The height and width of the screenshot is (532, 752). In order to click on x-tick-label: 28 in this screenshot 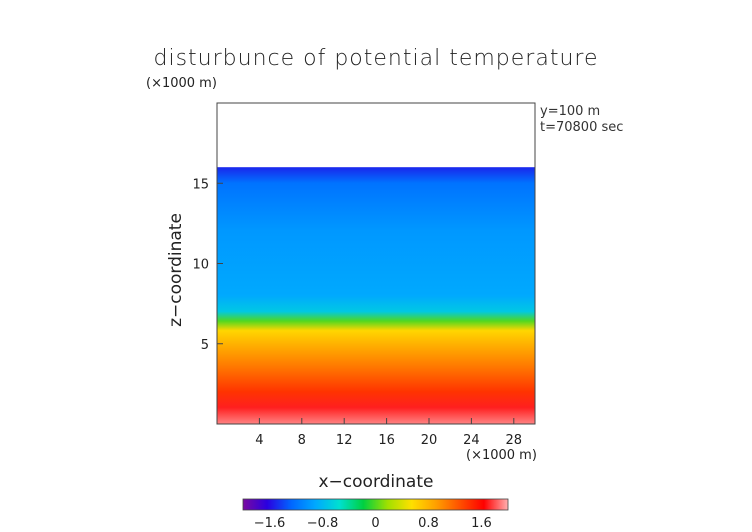, I will do `click(514, 440)`.